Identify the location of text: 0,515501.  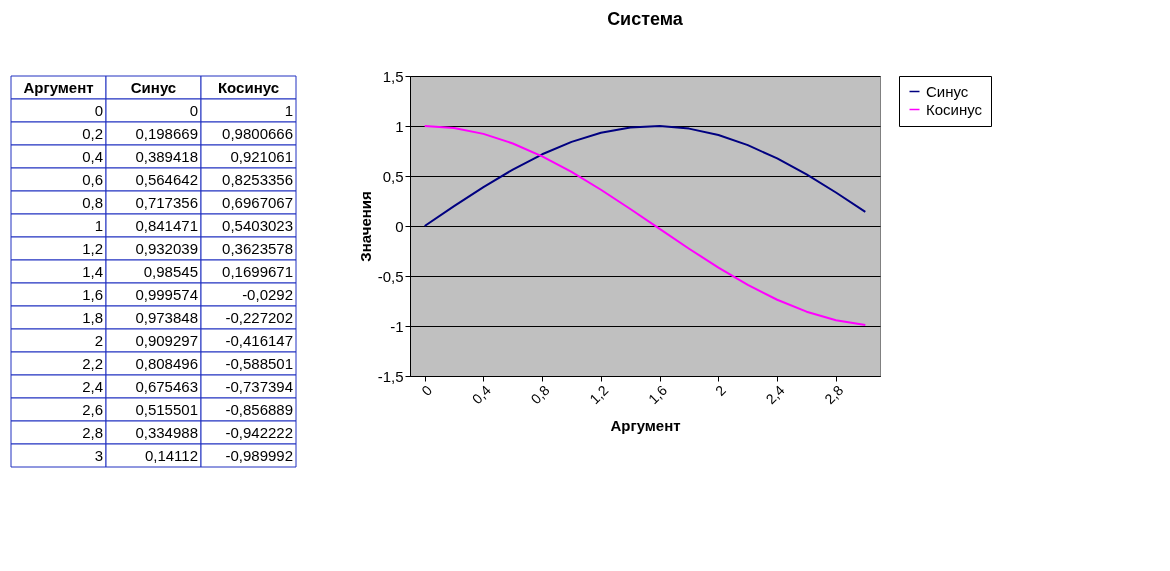
(166, 409).